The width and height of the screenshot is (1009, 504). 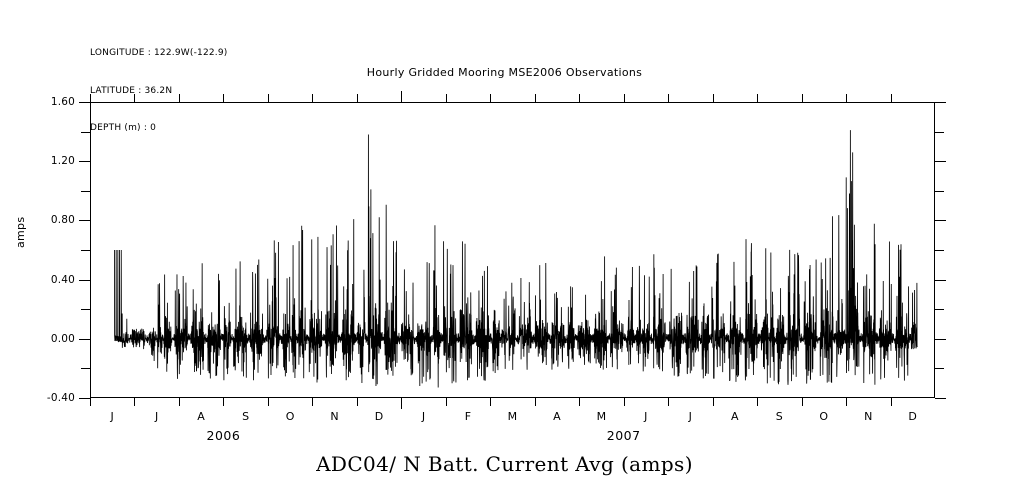 I want to click on y-tick-label: 0.00, so click(x=62, y=338).